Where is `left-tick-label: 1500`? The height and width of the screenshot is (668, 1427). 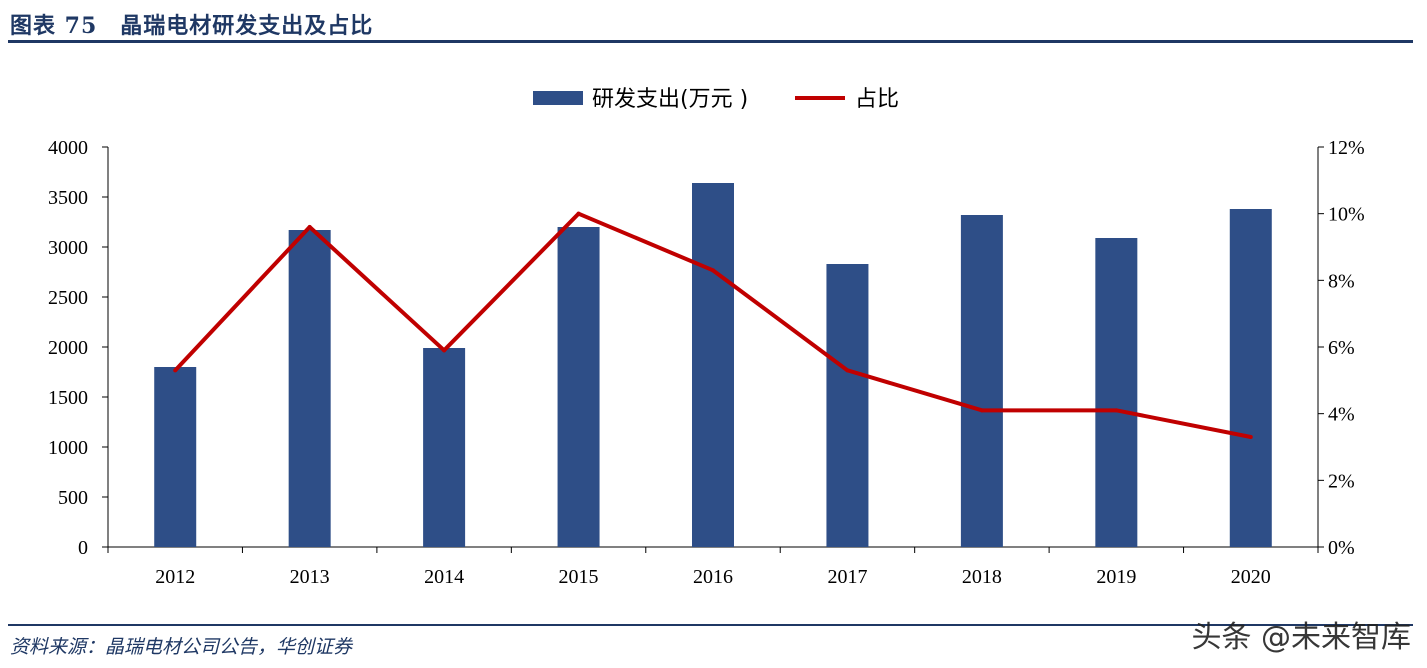
left-tick-label: 1500 is located at coordinates (68, 398).